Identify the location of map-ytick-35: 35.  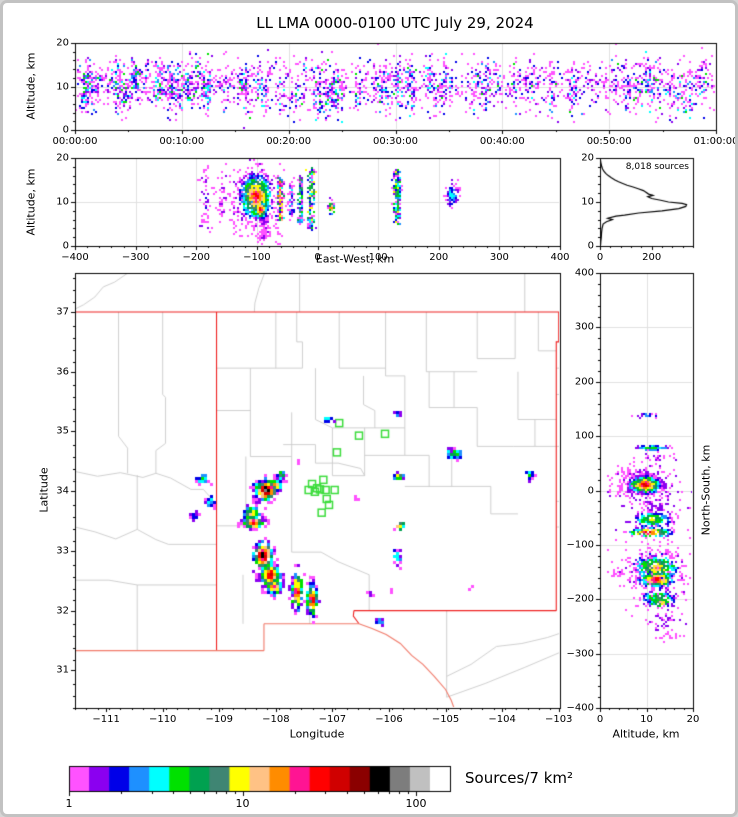
(62, 431).